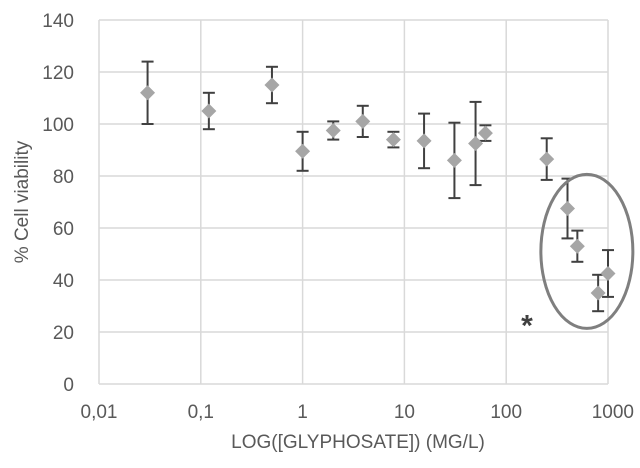  What do you see at coordinates (613, 412) in the screenshot?
I see `x-tick-label: 1000` at bounding box center [613, 412].